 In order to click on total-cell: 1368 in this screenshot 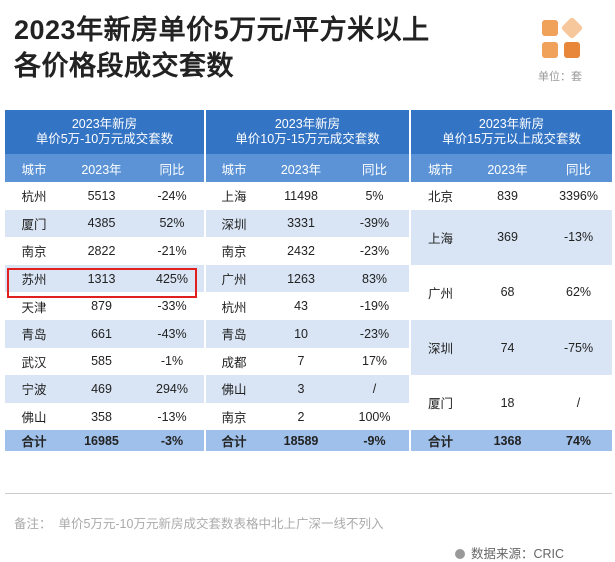, I will do `click(508, 441)`.